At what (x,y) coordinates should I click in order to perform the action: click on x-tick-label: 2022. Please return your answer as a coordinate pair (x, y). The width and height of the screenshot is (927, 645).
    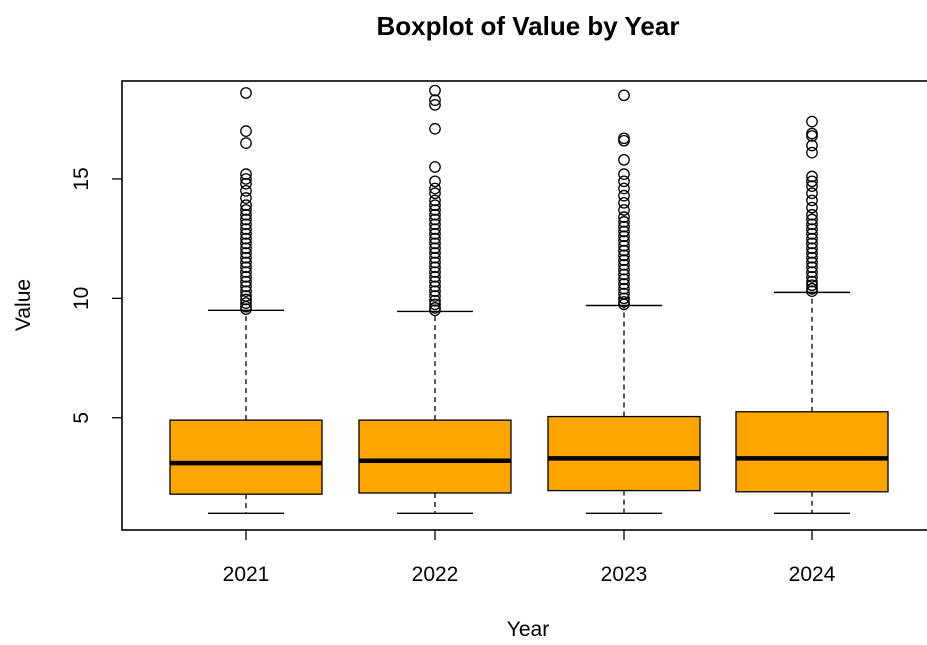
    Looking at the image, I should click on (435, 574).